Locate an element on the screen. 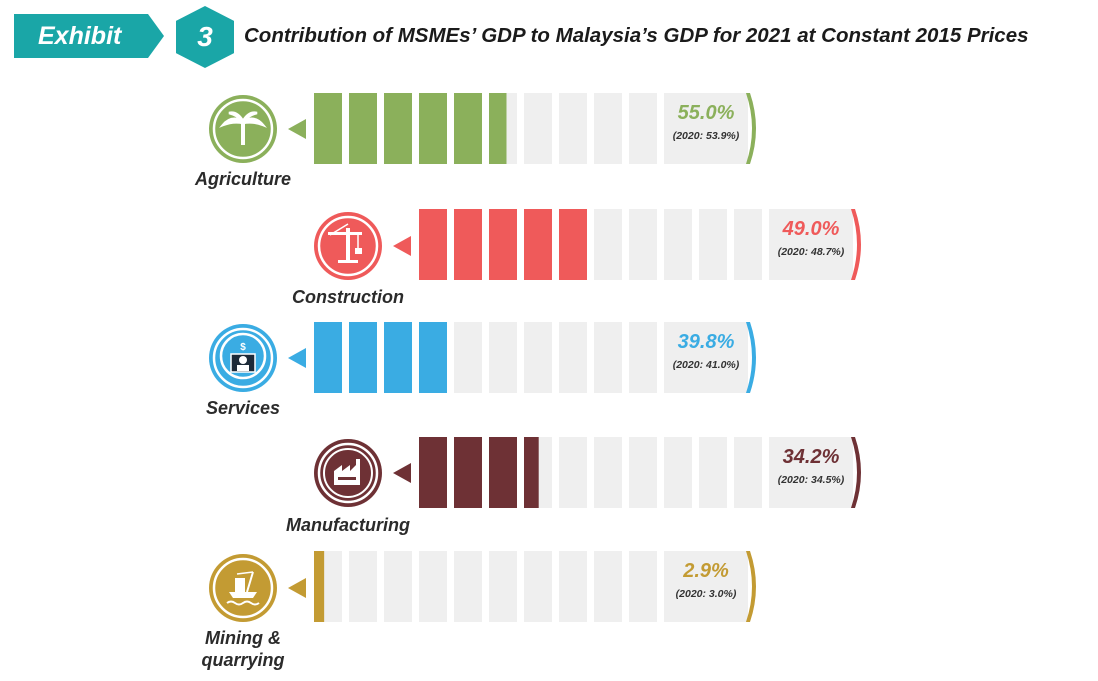  exhibit-label: Exhibit is located at coordinates (80, 36).